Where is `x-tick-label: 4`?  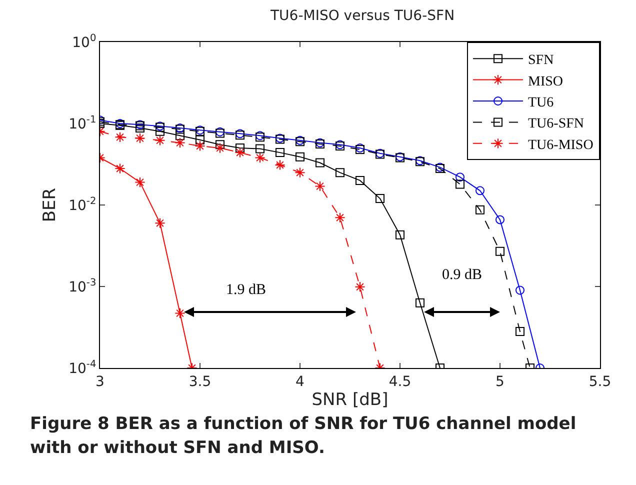 x-tick-label: 4 is located at coordinates (300, 382).